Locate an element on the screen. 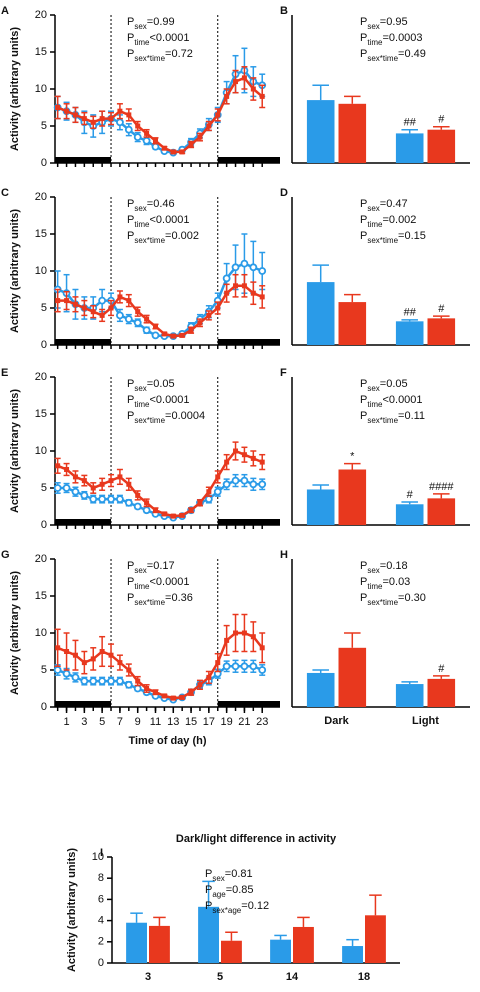 The height and width of the screenshot is (992, 480). stat-value: =0.49 is located at coordinates (412, 54).